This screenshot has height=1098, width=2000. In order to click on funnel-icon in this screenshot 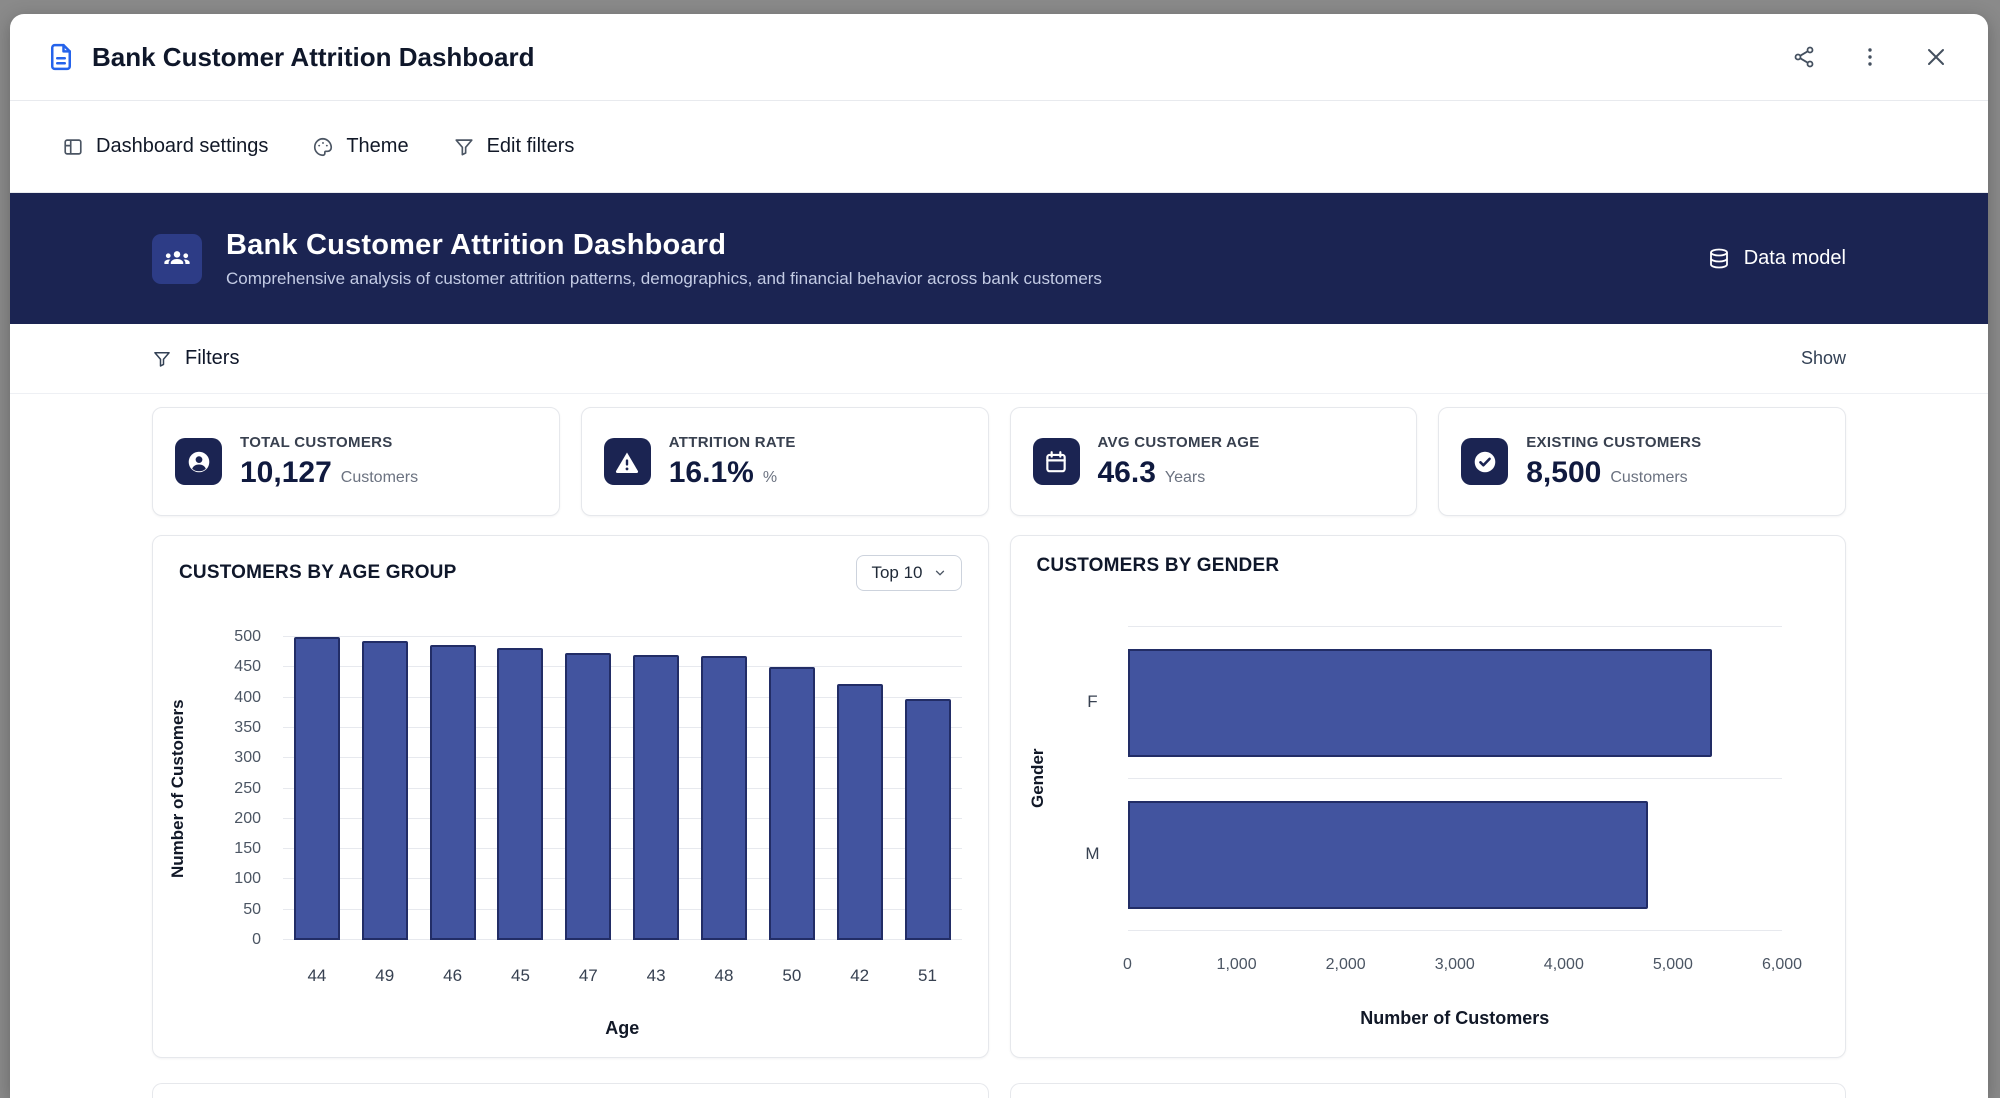, I will do `click(464, 147)`.